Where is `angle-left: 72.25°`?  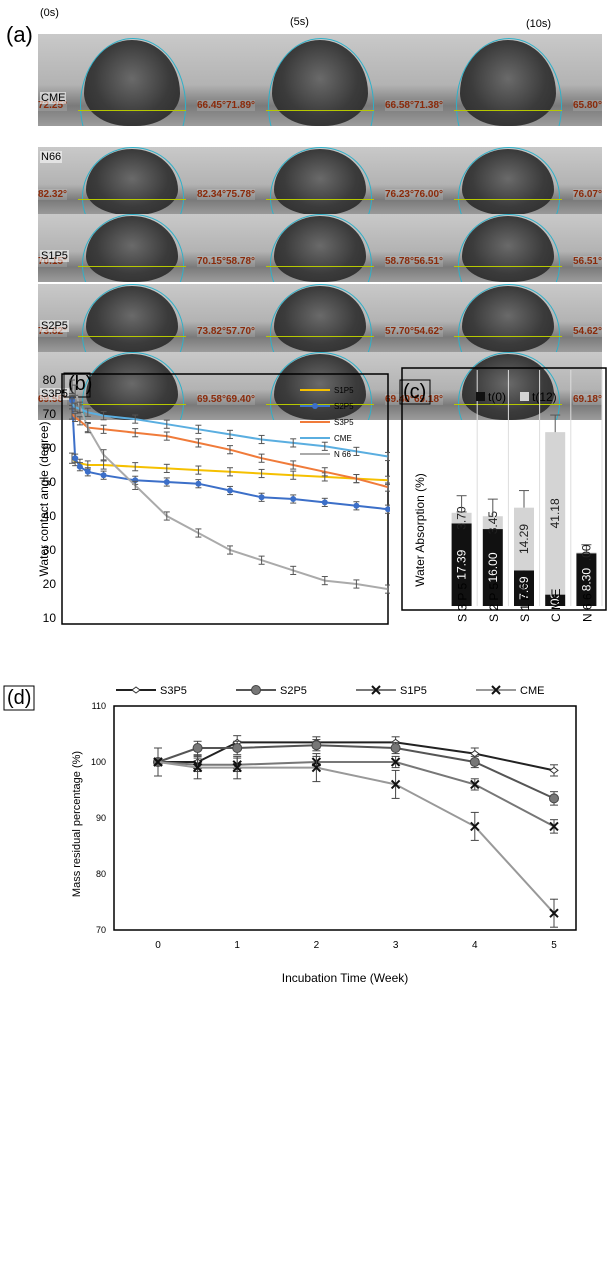 angle-left: 72.25° is located at coordinates (53, 105).